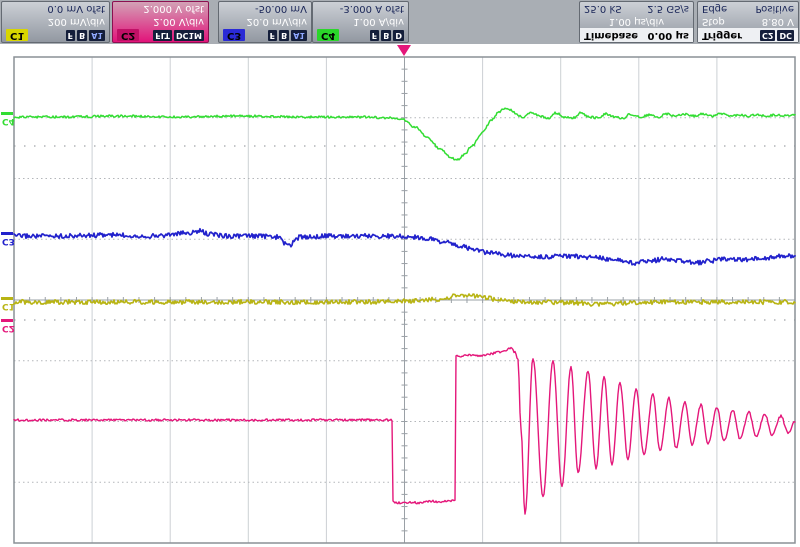  What do you see at coordinates (128, 35) in the screenshot?
I see `c2-channel-label: C2` at bounding box center [128, 35].